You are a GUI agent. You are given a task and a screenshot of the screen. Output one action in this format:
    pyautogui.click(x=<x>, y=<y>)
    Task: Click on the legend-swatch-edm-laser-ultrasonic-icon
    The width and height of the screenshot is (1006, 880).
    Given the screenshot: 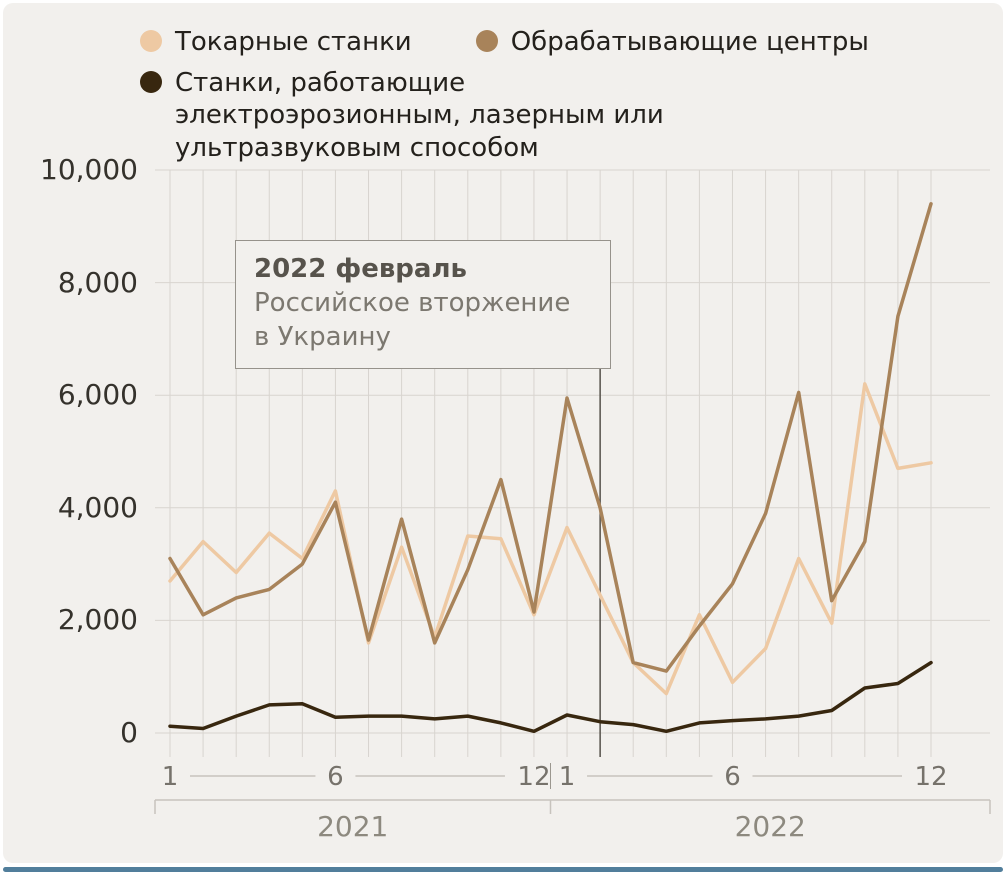 What is the action you would take?
    pyautogui.click(x=151, y=81)
    